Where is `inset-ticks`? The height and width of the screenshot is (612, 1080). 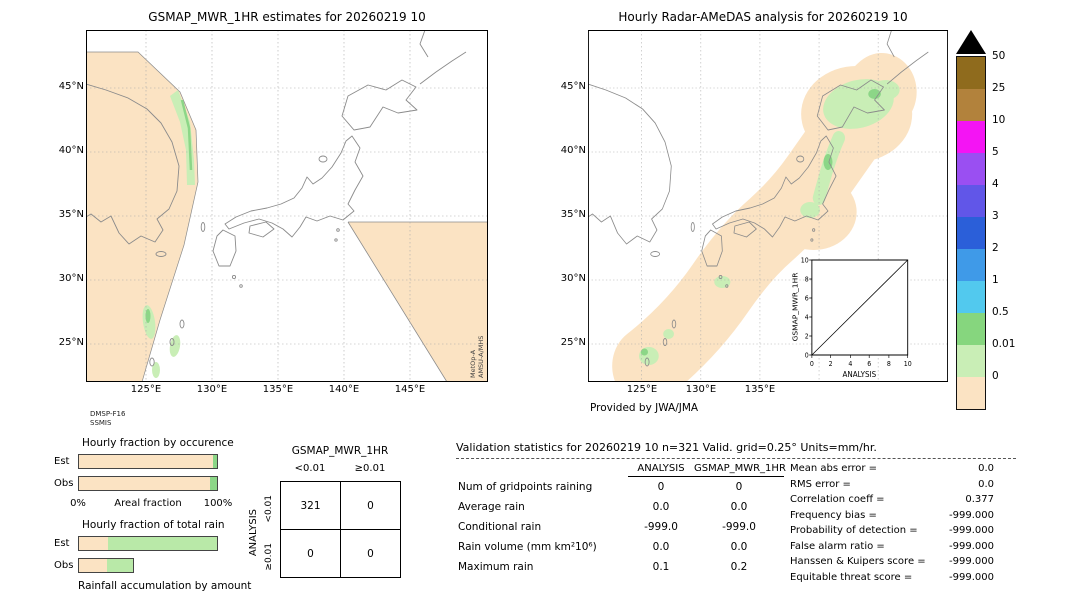 inset-ticks is located at coordinates (859, 308).